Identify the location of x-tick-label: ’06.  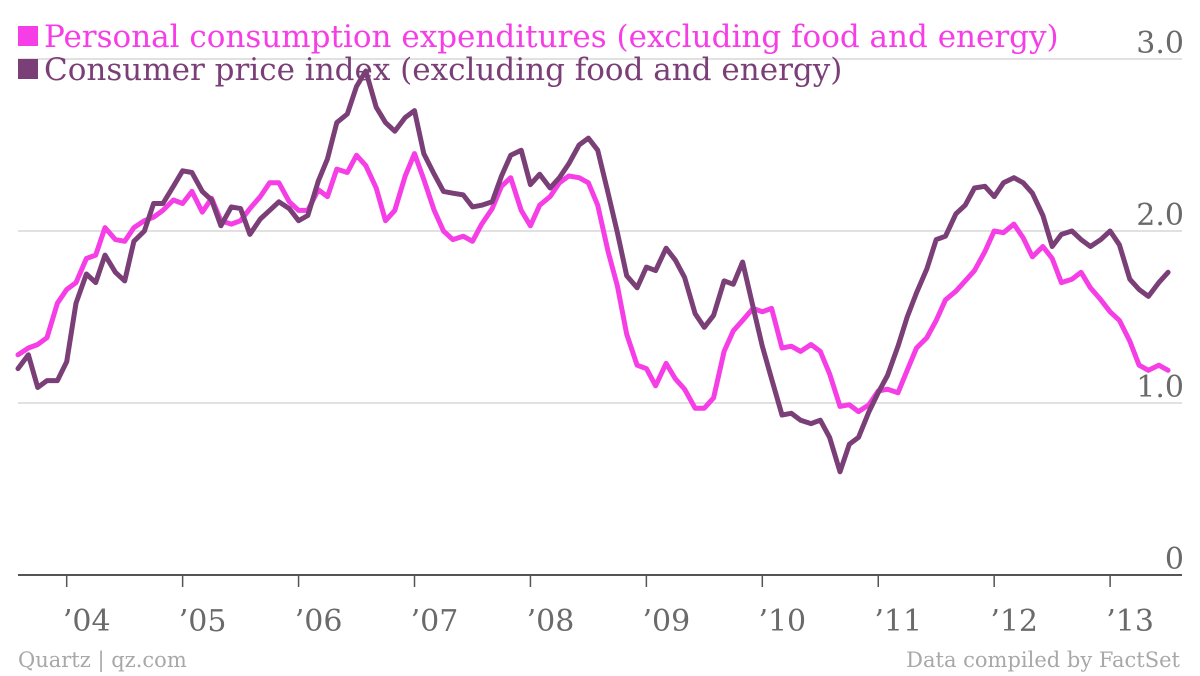
(319, 621).